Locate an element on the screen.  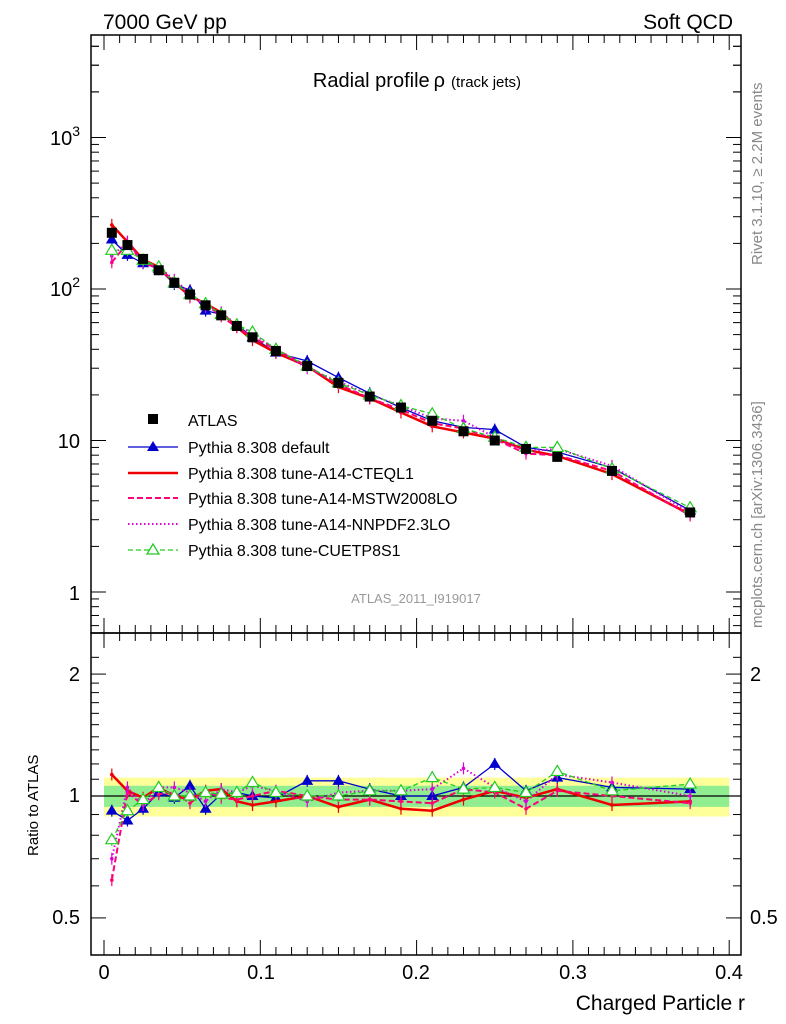
main-title-text: Radial profile is located at coordinates (371, 81).